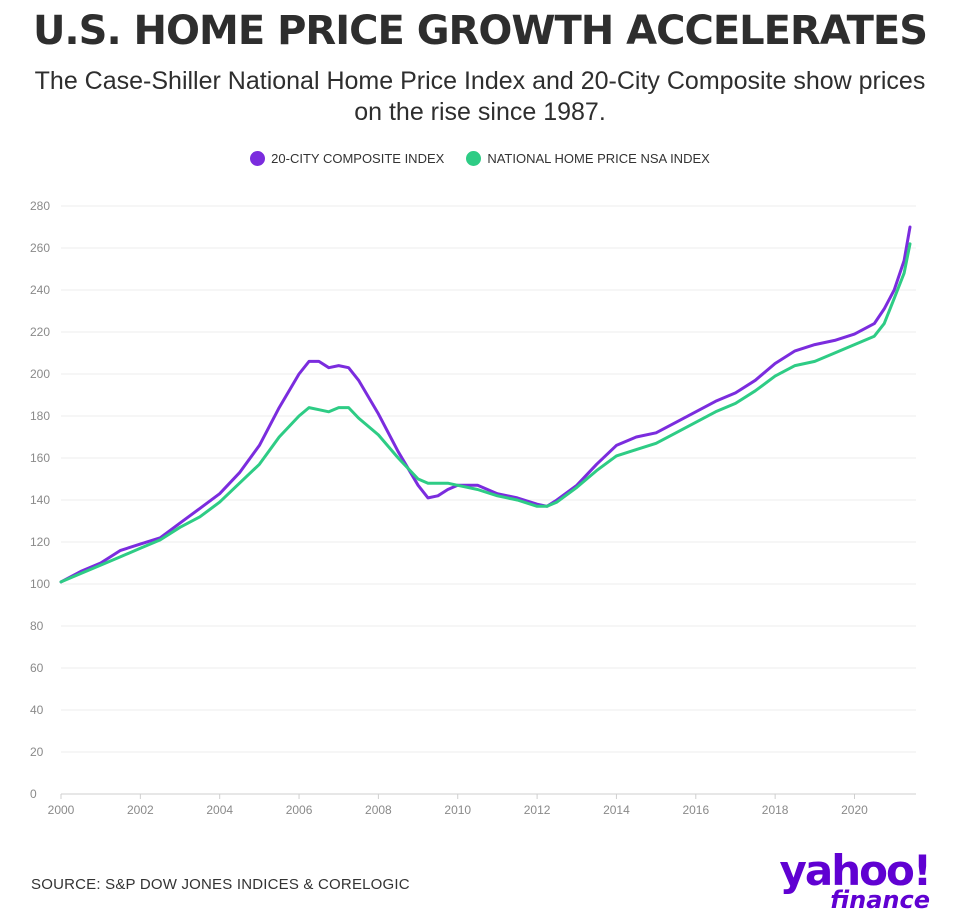  I want to click on subtitle-line-2: on the rise since 1987., so click(480, 112).